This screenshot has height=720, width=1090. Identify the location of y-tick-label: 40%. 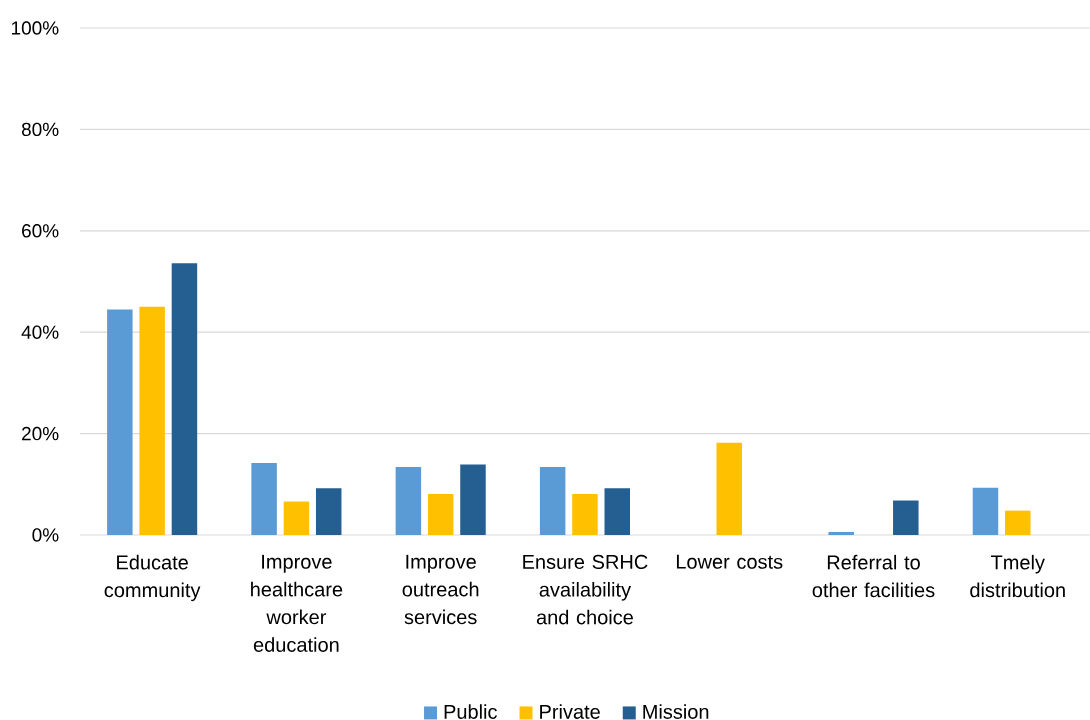
(40, 332).